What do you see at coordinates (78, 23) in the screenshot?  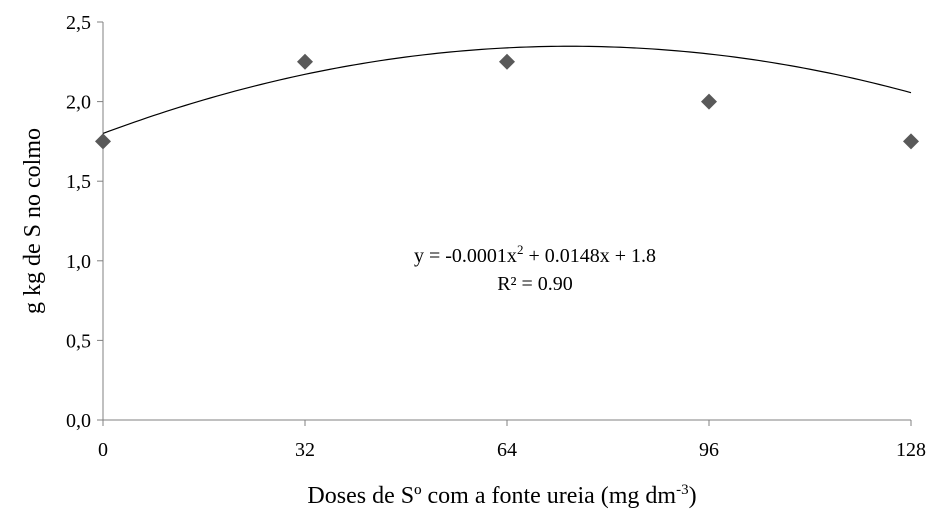 I see `y-tick-label: 2,5` at bounding box center [78, 23].